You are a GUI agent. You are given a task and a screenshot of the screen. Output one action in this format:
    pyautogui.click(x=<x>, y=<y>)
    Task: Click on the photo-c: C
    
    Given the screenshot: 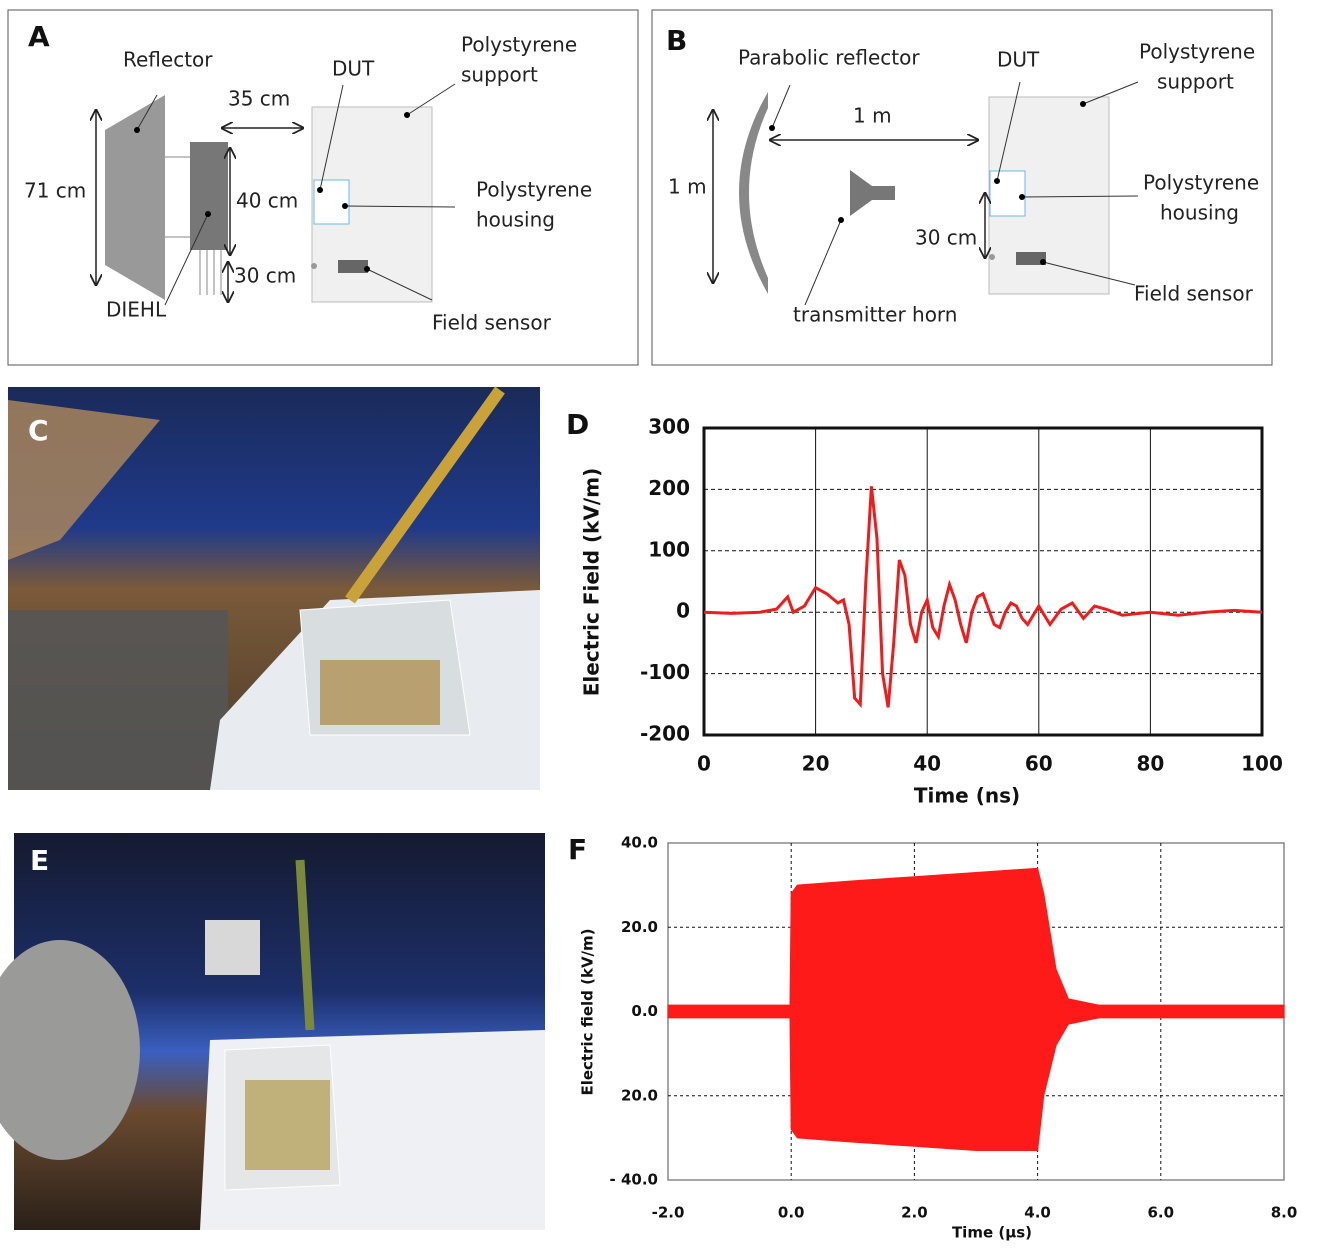 What is the action you would take?
    pyautogui.click(x=274, y=588)
    